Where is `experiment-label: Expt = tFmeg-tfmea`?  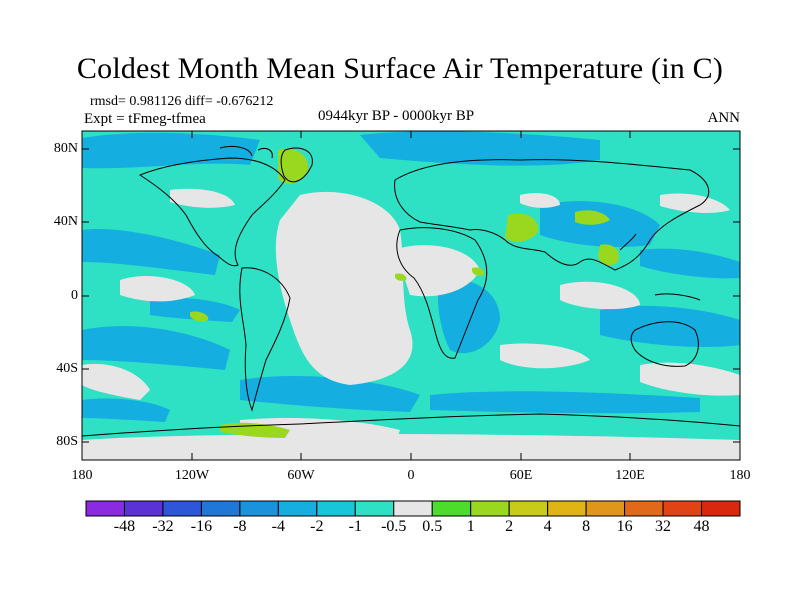
experiment-label: Expt = tFmeg-tfmea is located at coordinates (145, 119).